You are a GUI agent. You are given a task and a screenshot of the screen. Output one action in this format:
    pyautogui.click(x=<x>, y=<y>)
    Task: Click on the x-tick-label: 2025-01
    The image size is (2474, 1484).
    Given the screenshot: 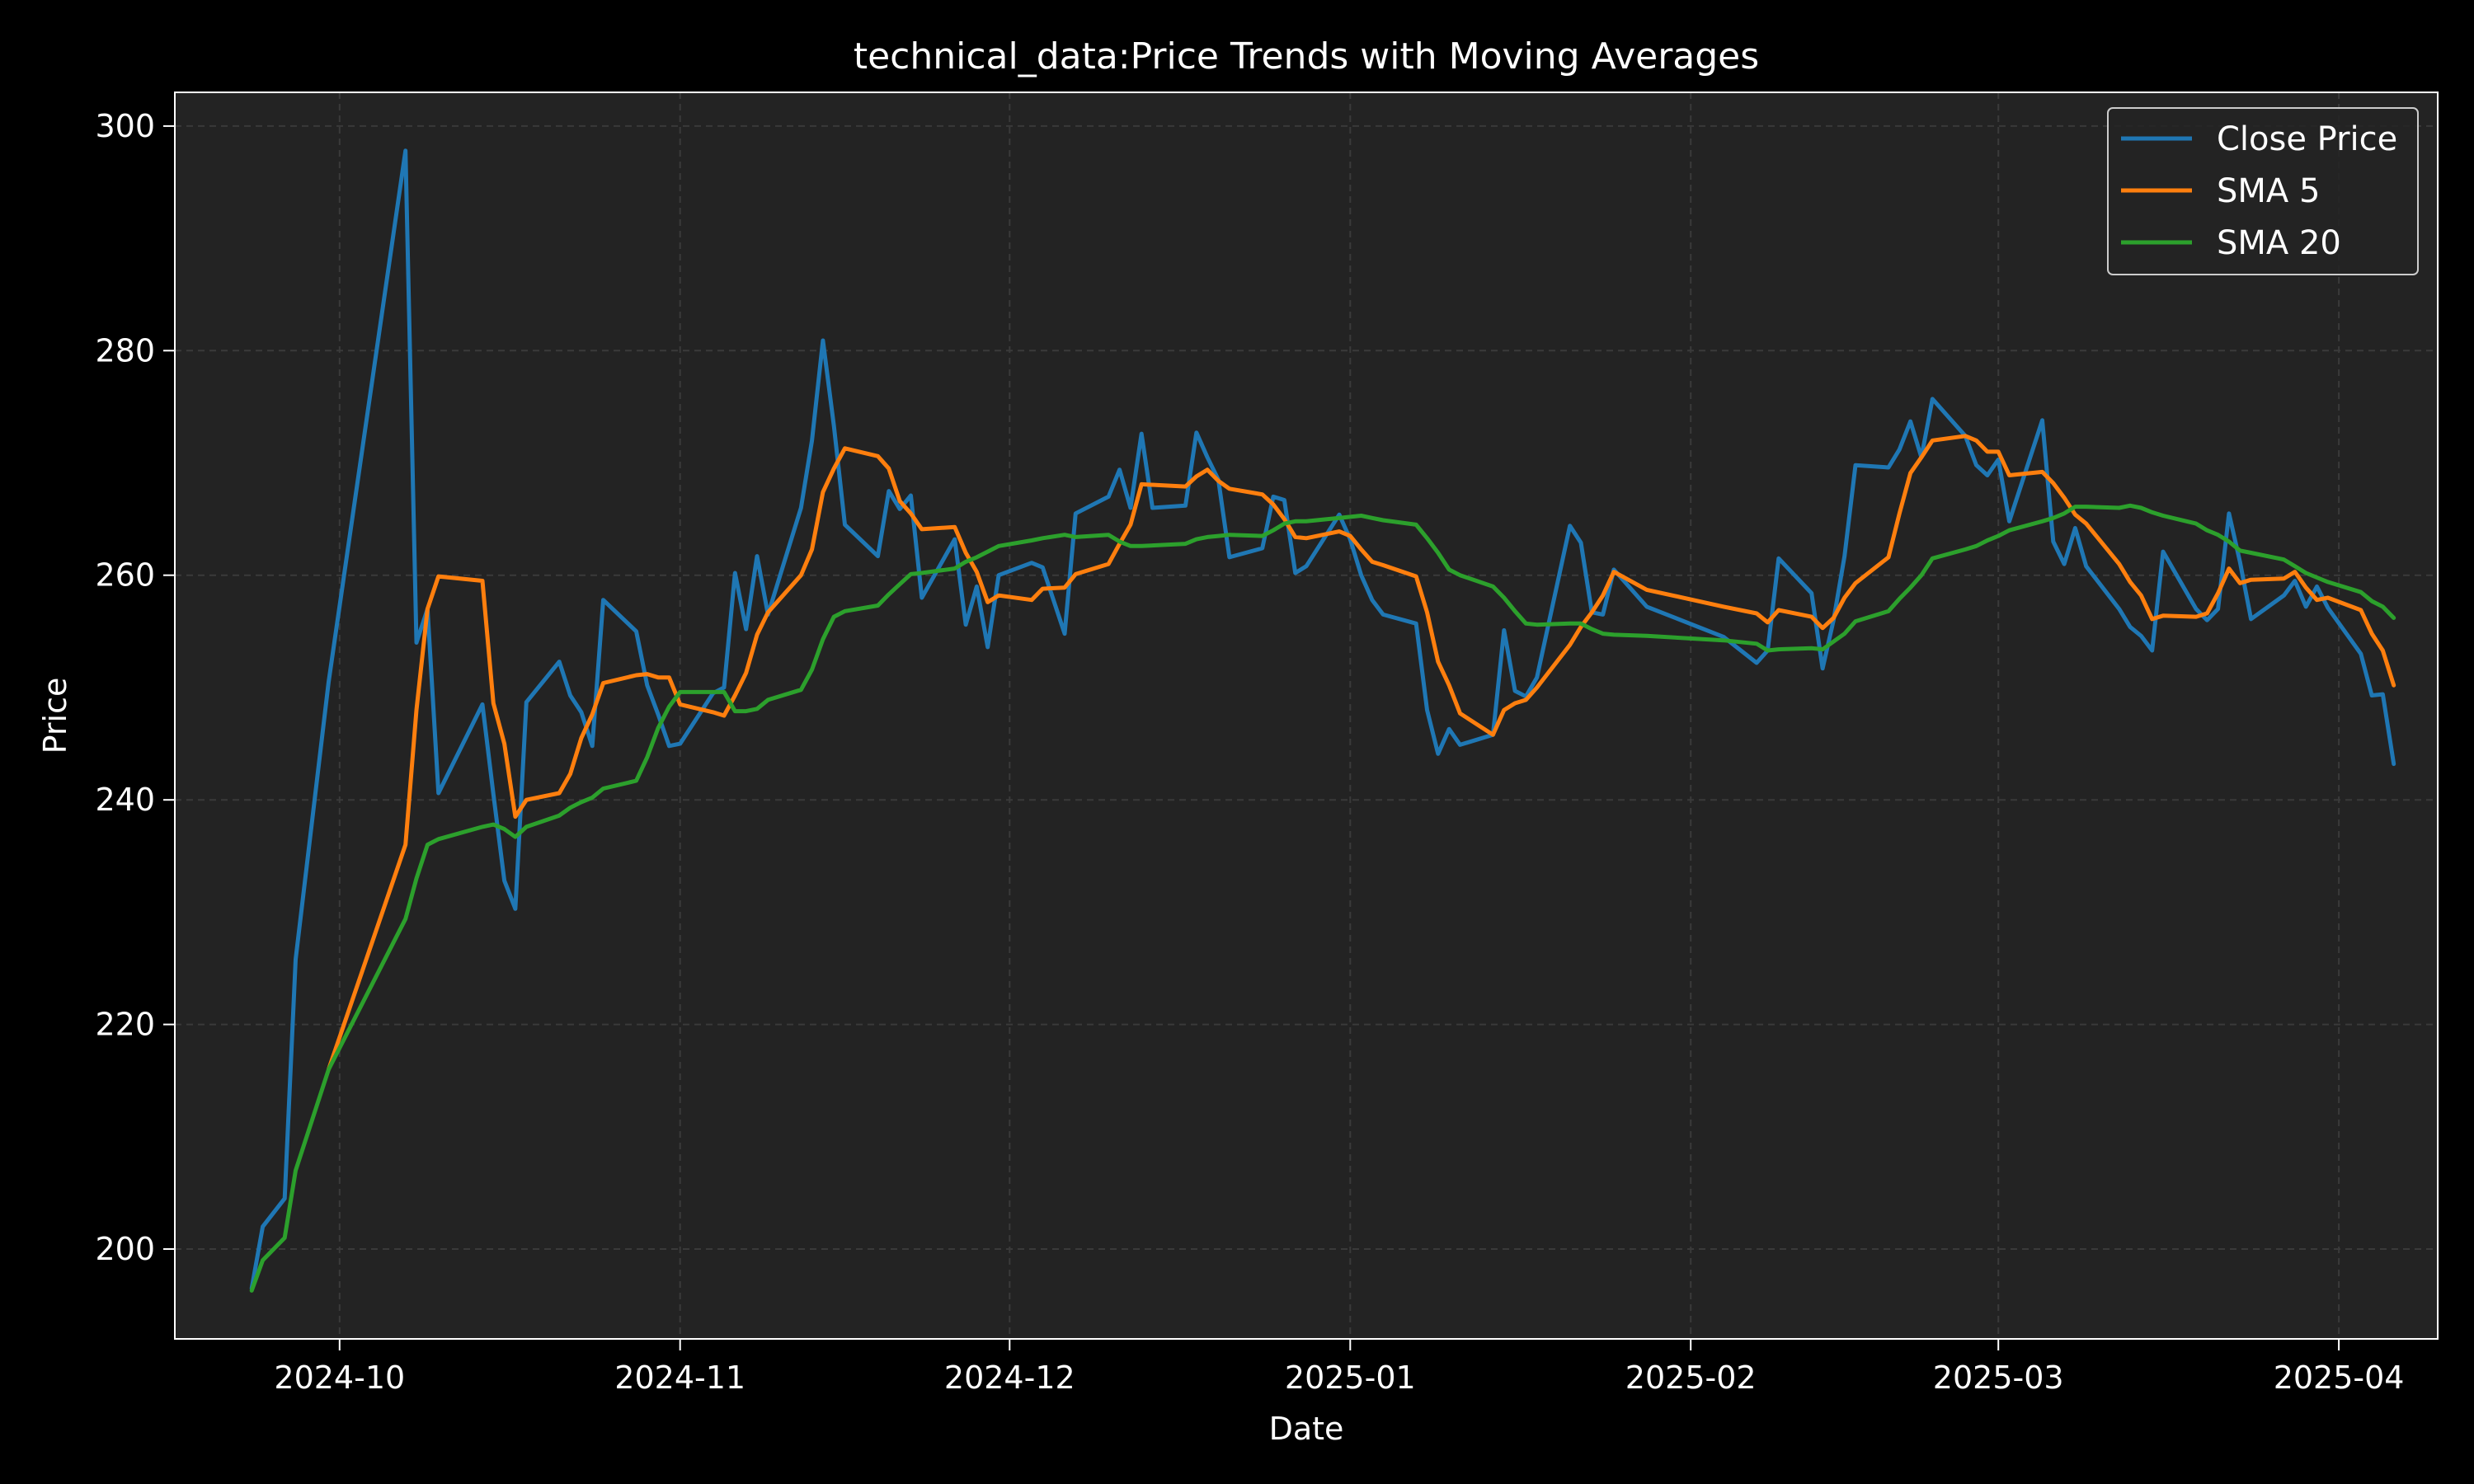 What is the action you would take?
    pyautogui.click(x=1350, y=1378)
    